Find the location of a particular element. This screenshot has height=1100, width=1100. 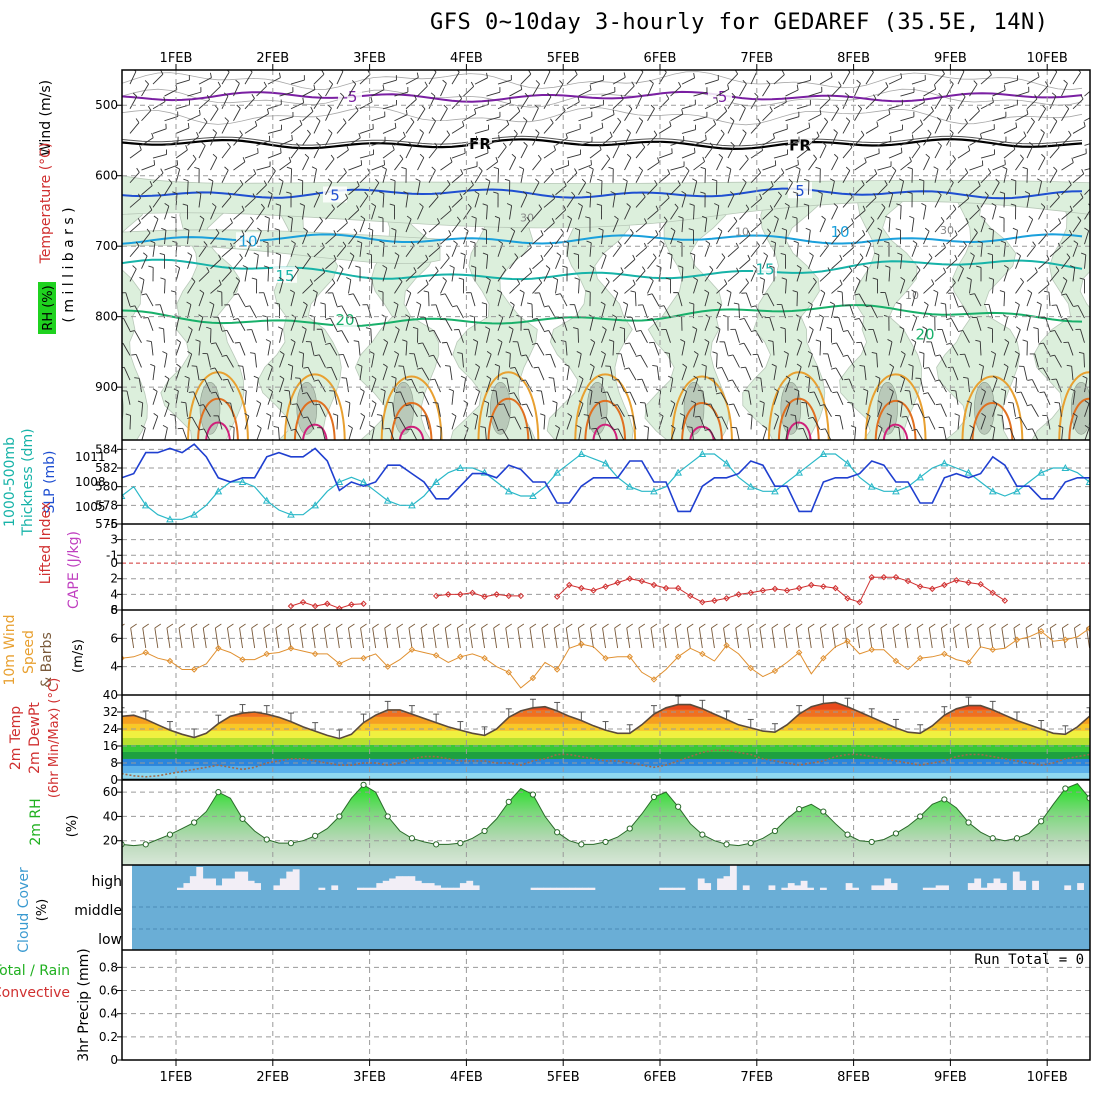

y-tick-label: -1 is located at coordinates (112, 555).